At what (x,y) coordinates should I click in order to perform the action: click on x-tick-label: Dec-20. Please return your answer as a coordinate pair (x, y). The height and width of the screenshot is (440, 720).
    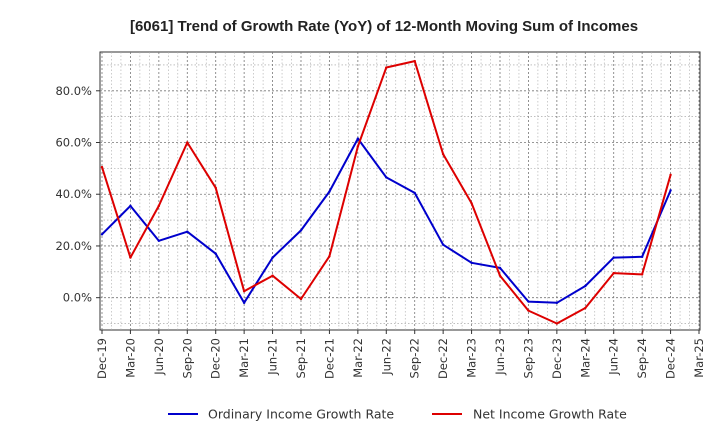
    Looking at the image, I should click on (216, 358).